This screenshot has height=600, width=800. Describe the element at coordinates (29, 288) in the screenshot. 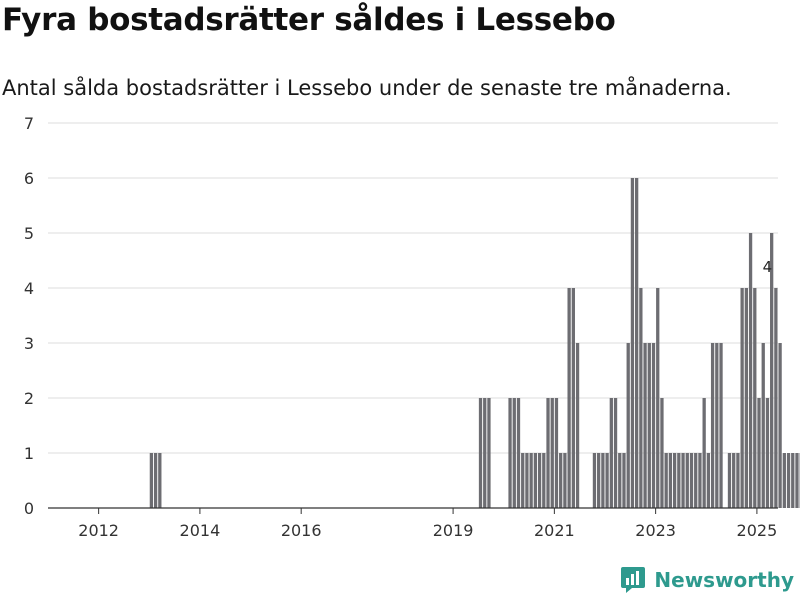

I see `y-tick-label: 4` at that location.